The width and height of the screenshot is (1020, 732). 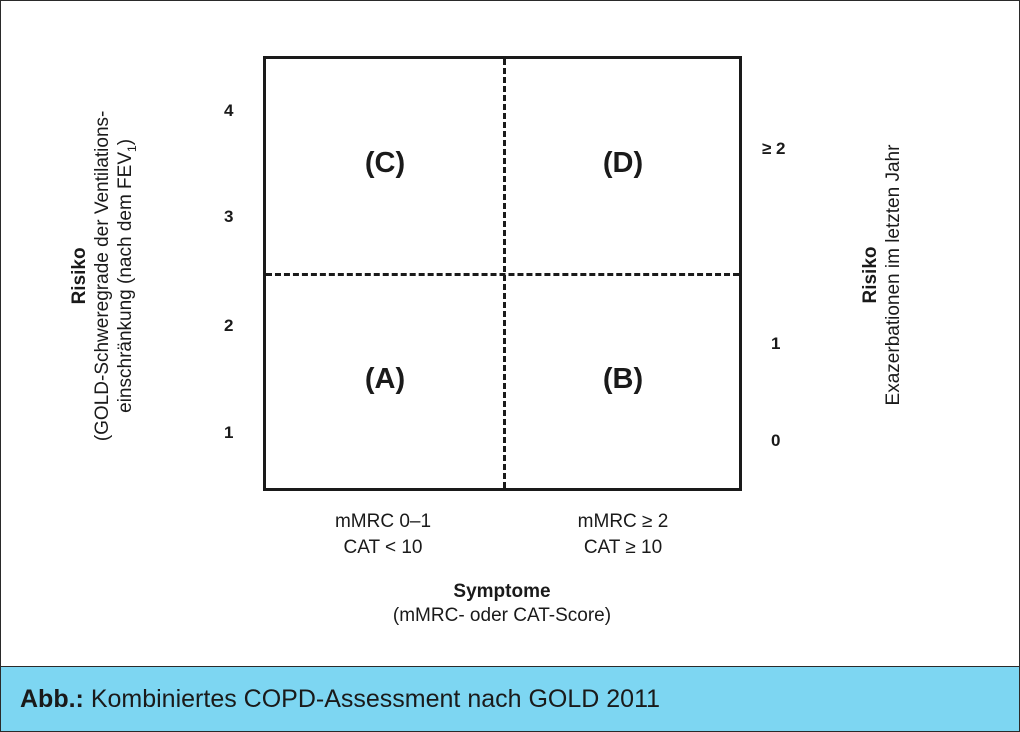 I want to click on left-tick-4: 4, so click(x=229, y=110).